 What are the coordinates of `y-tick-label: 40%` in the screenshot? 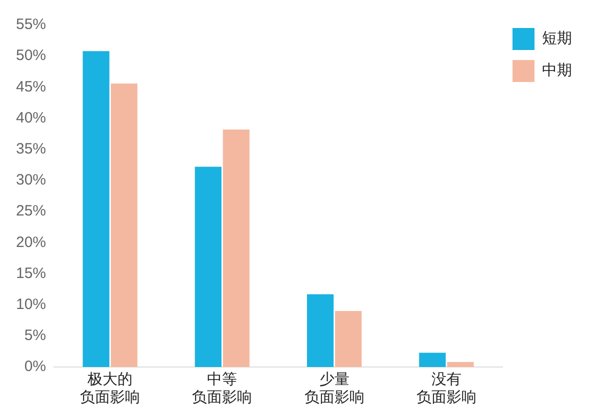 It's located at (31, 117).